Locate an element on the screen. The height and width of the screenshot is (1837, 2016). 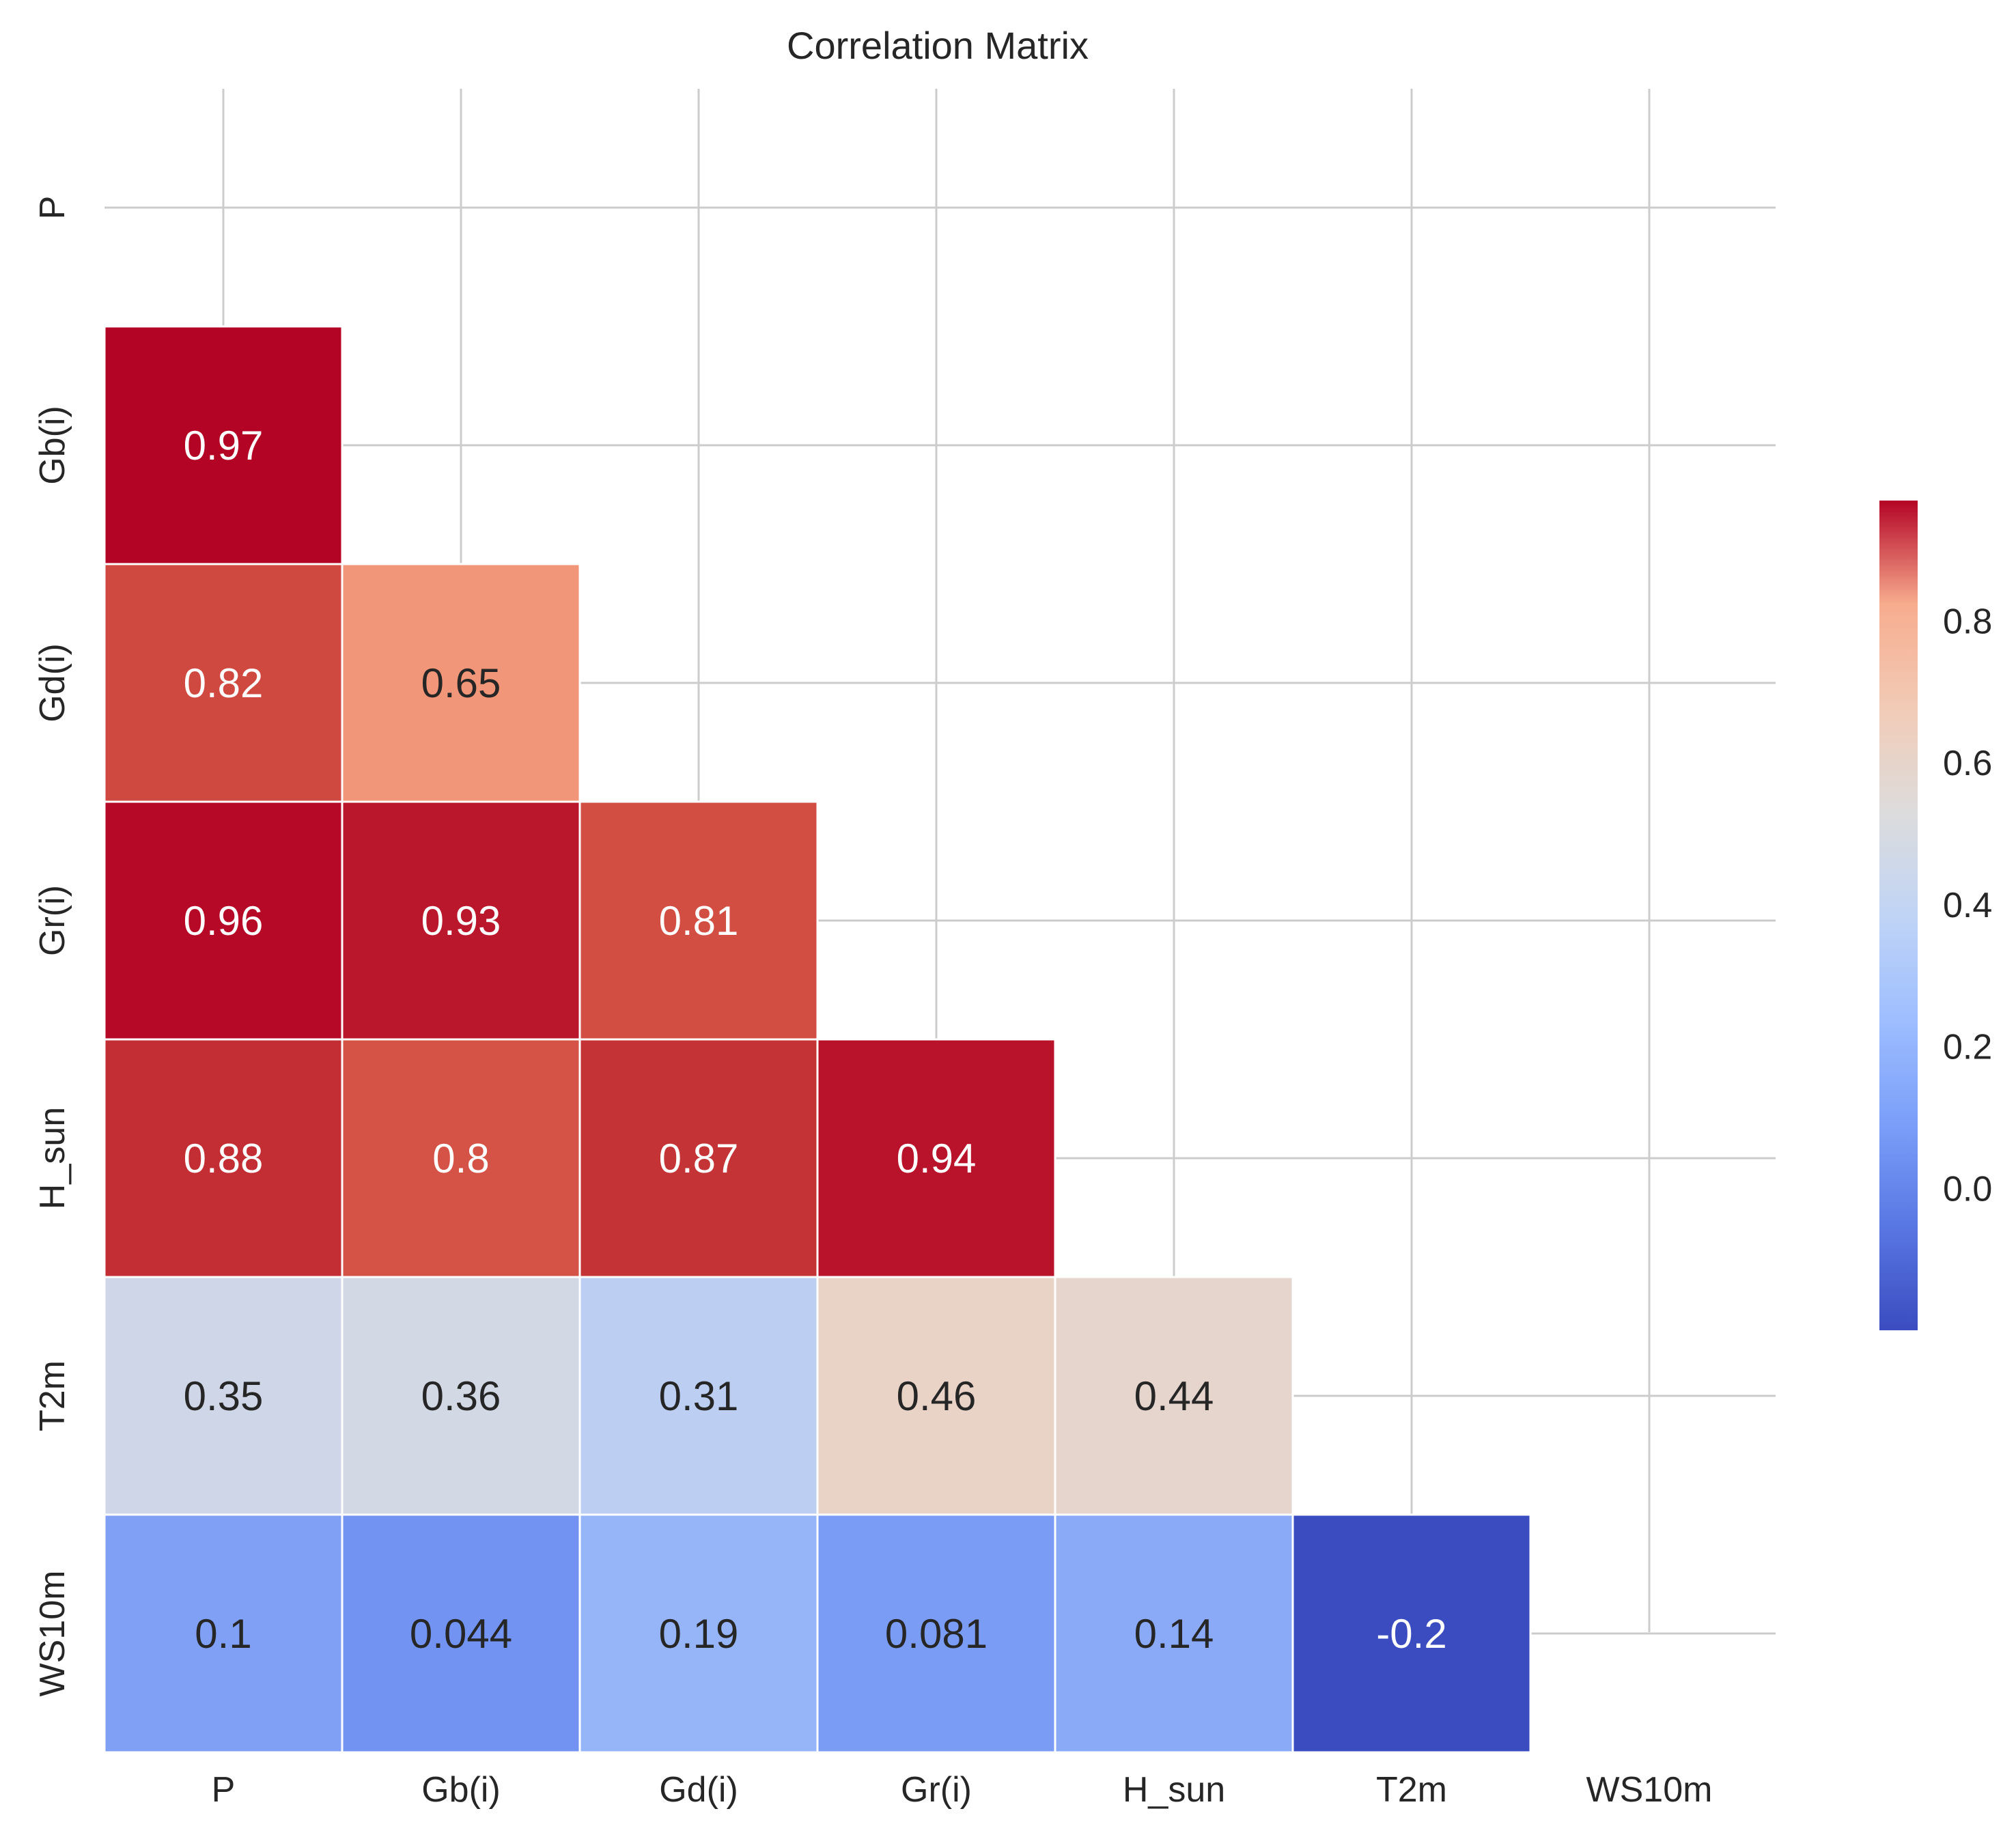
cell-value-label: 0.35 is located at coordinates (224, 1396).